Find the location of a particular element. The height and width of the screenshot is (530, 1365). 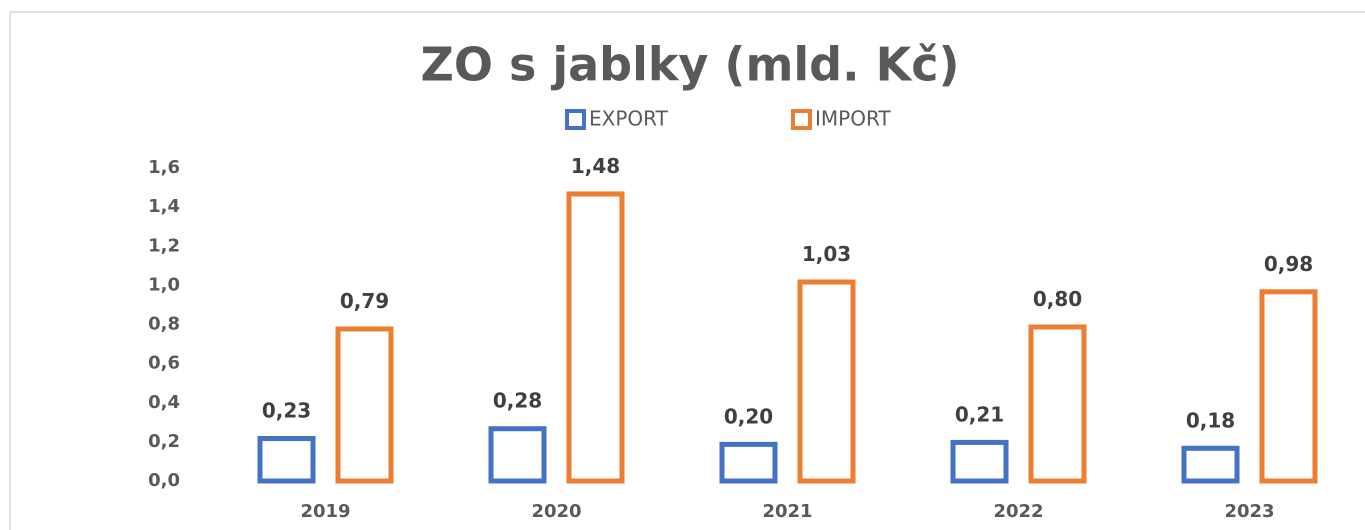

y-tick-label: 1,2 is located at coordinates (164, 245).